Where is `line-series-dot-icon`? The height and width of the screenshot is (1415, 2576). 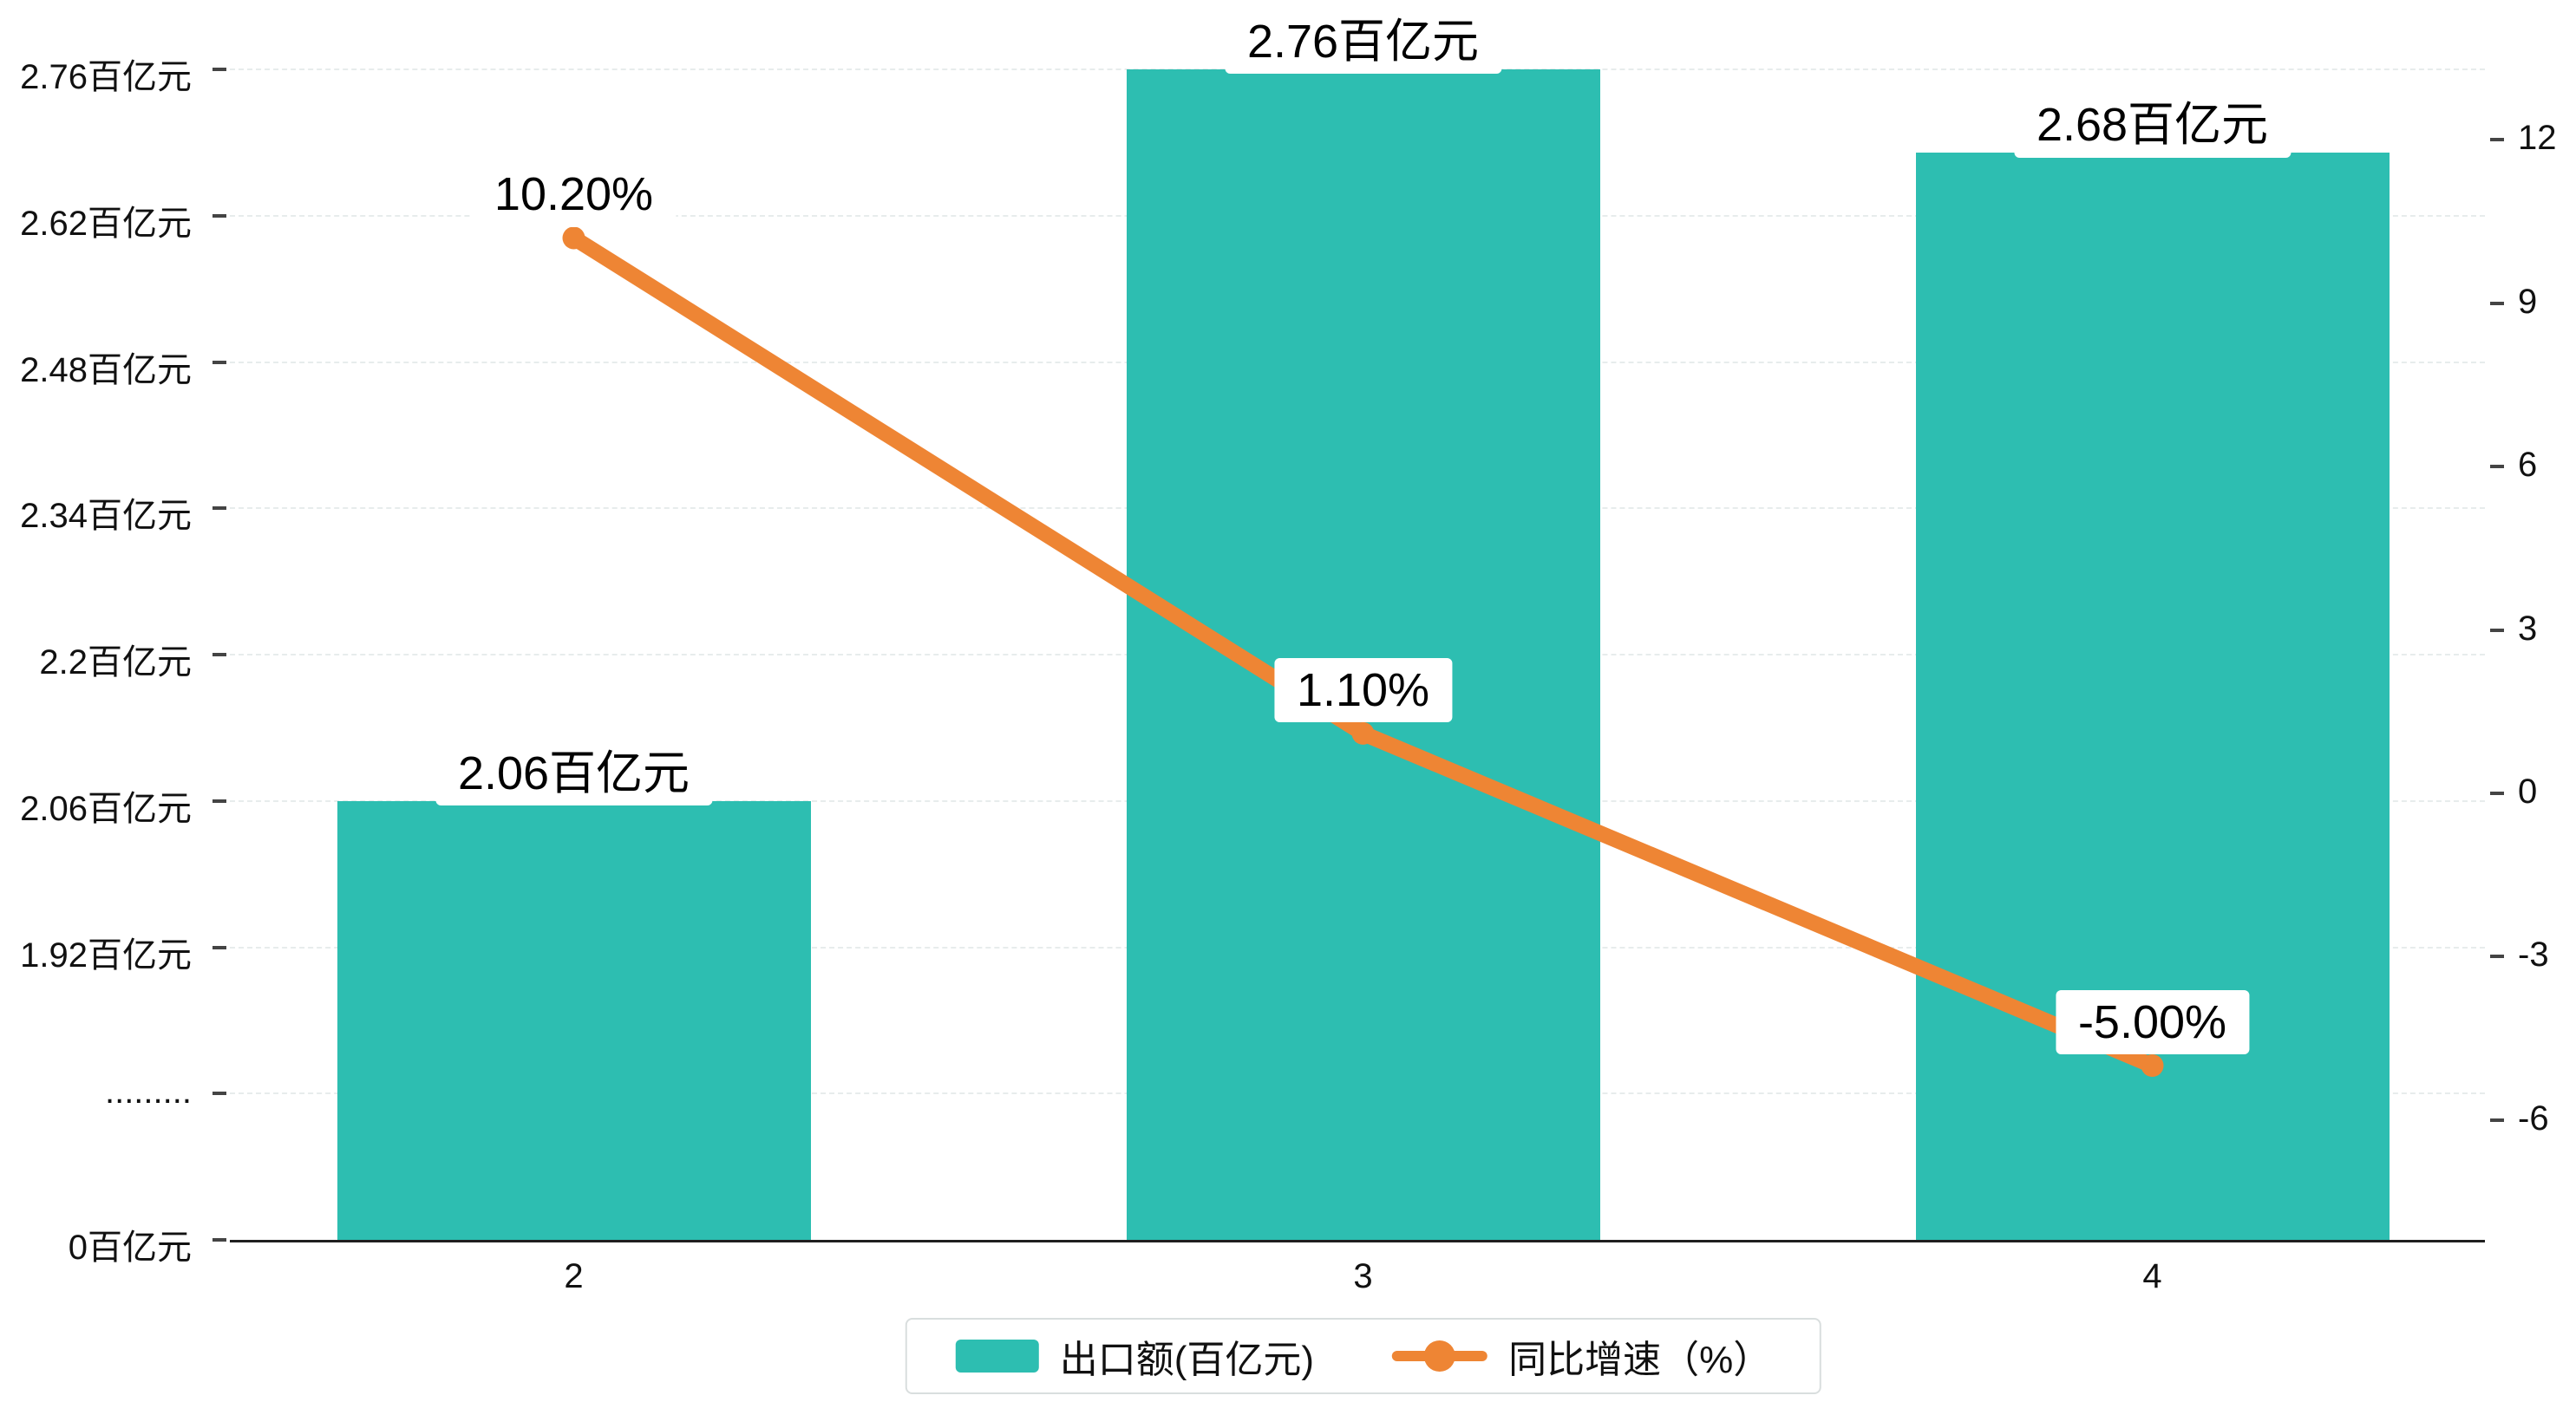
line-series-dot-icon is located at coordinates (1440, 1356).